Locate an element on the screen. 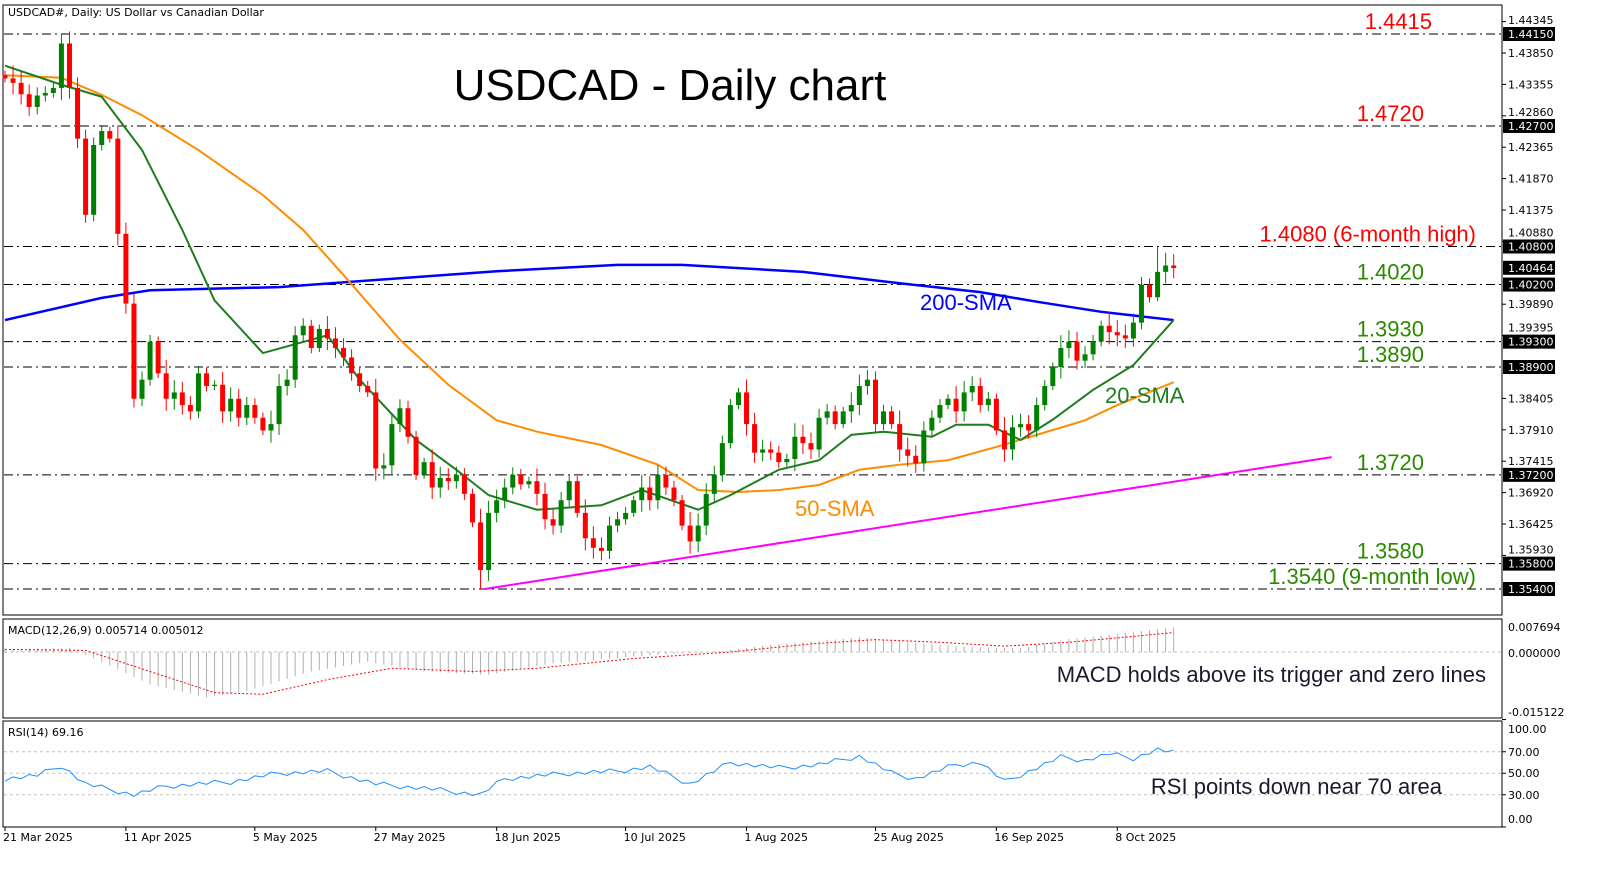 This screenshot has height=873, width=1613. macd-panel-border is located at coordinates (752, 668).